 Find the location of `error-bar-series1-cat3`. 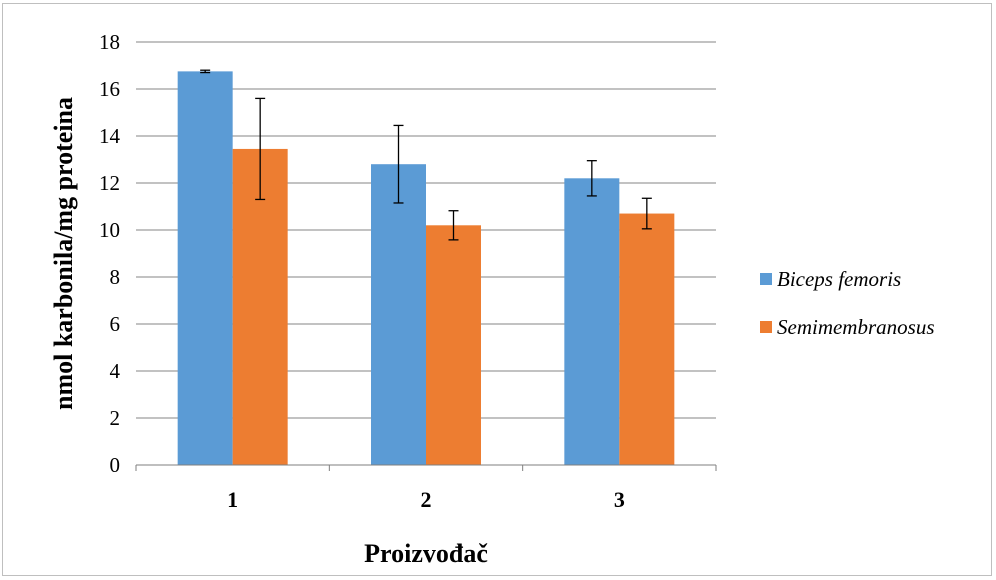

error-bar-series1-cat3 is located at coordinates (646, 213).